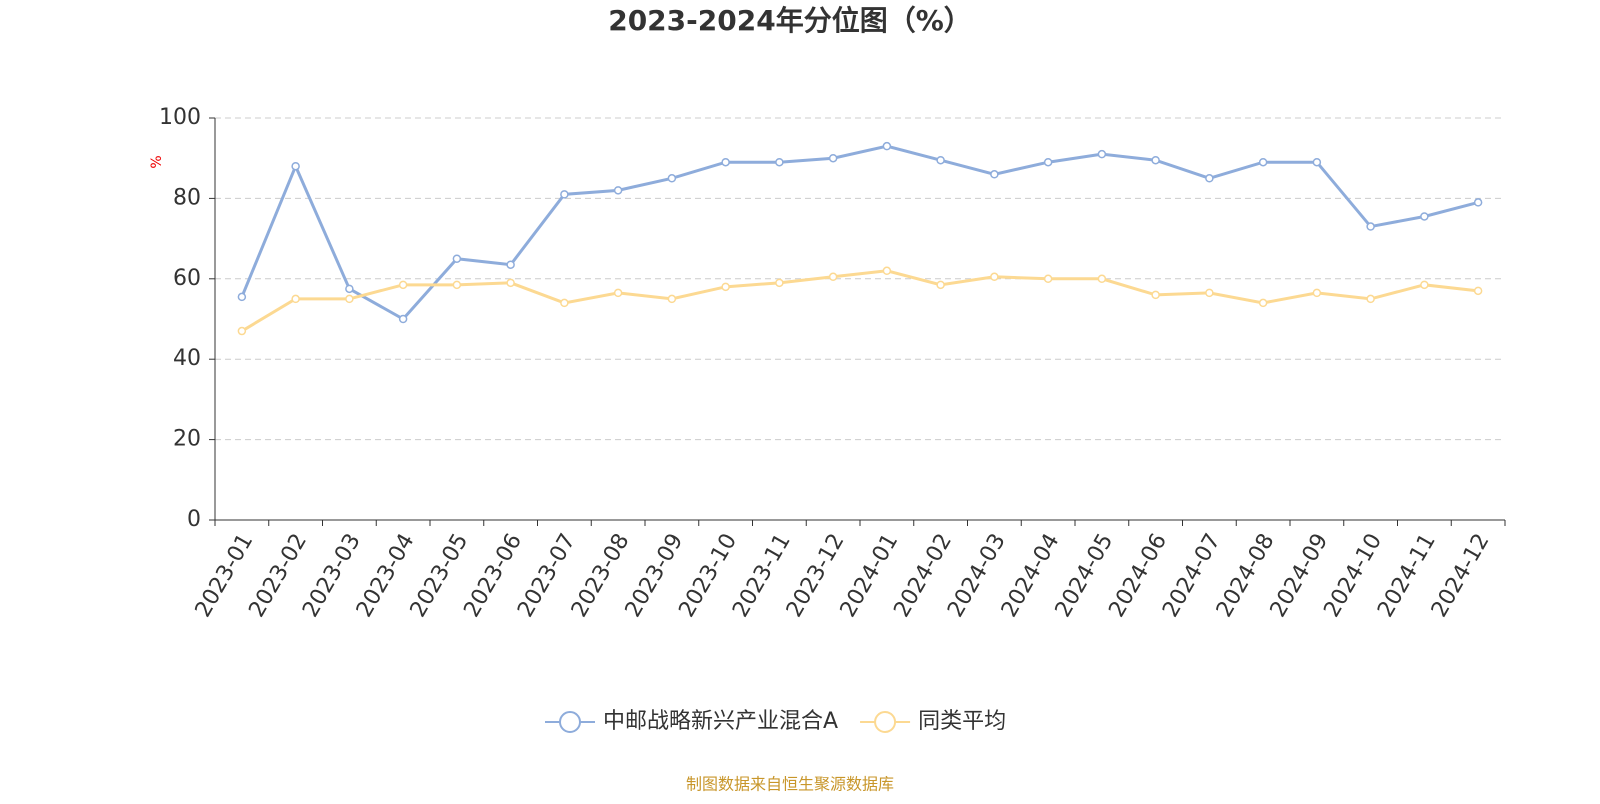 The width and height of the screenshot is (1600, 804). Describe the element at coordinates (187, 278) in the screenshot. I see `y-tick-label: 60` at that location.